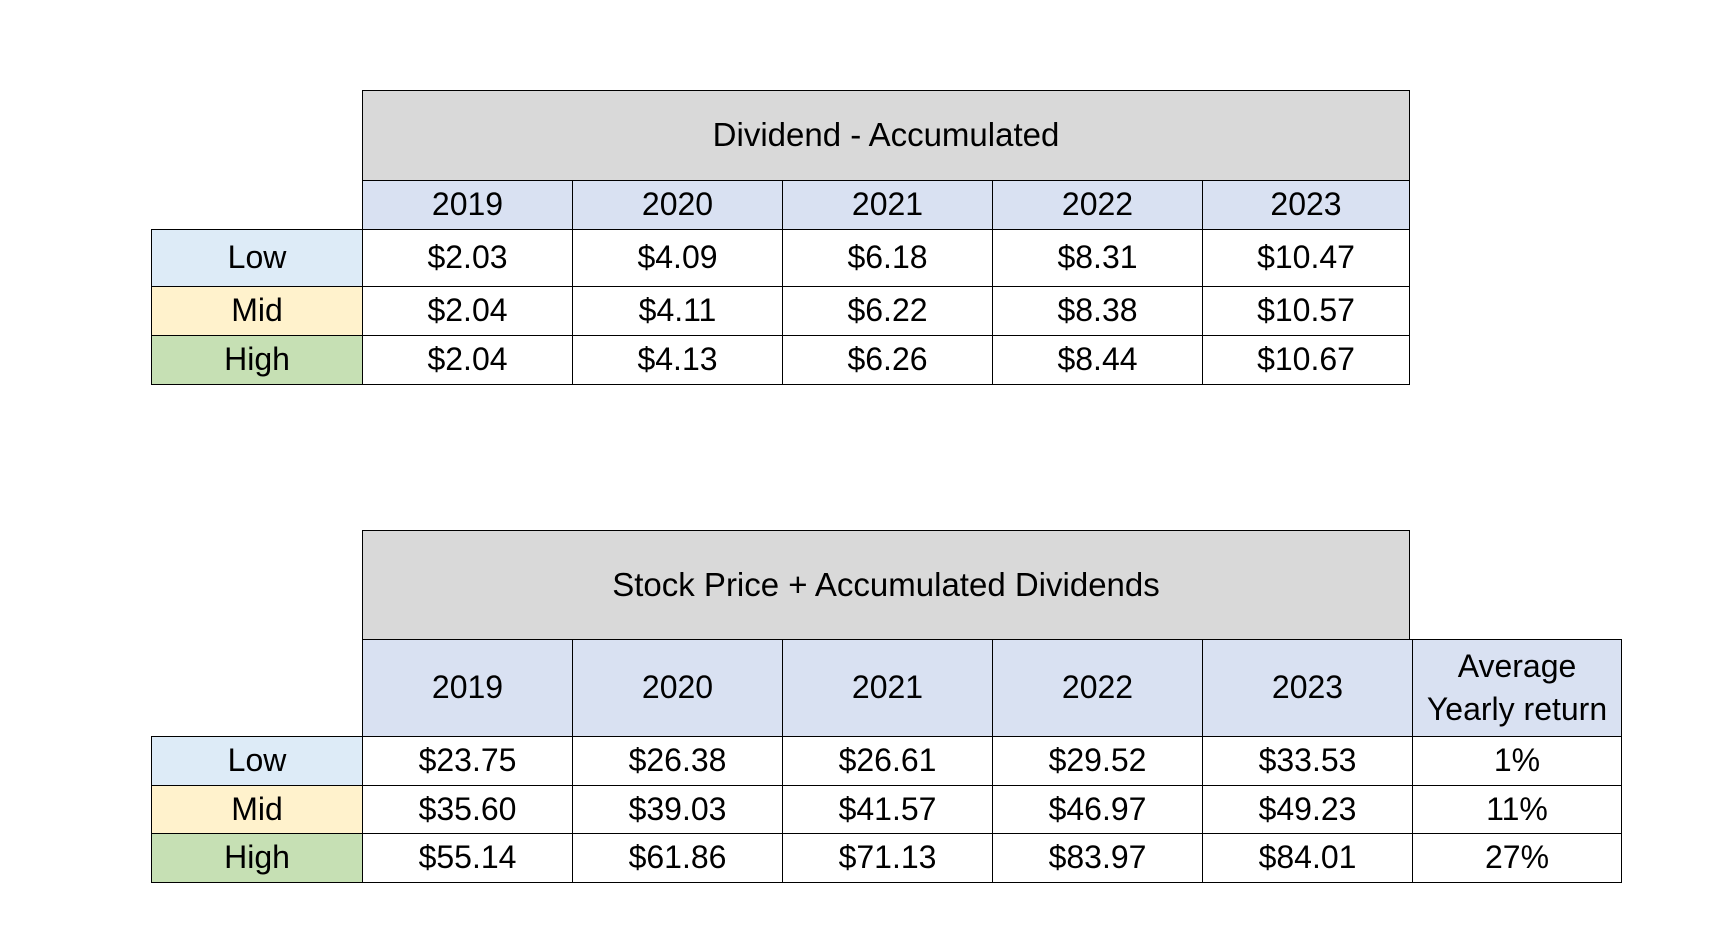 Image resolution: width=1728 pixels, height=931 pixels. Describe the element at coordinates (1097, 858) in the screenshot. I see `table-cell: $83.97` at that location.